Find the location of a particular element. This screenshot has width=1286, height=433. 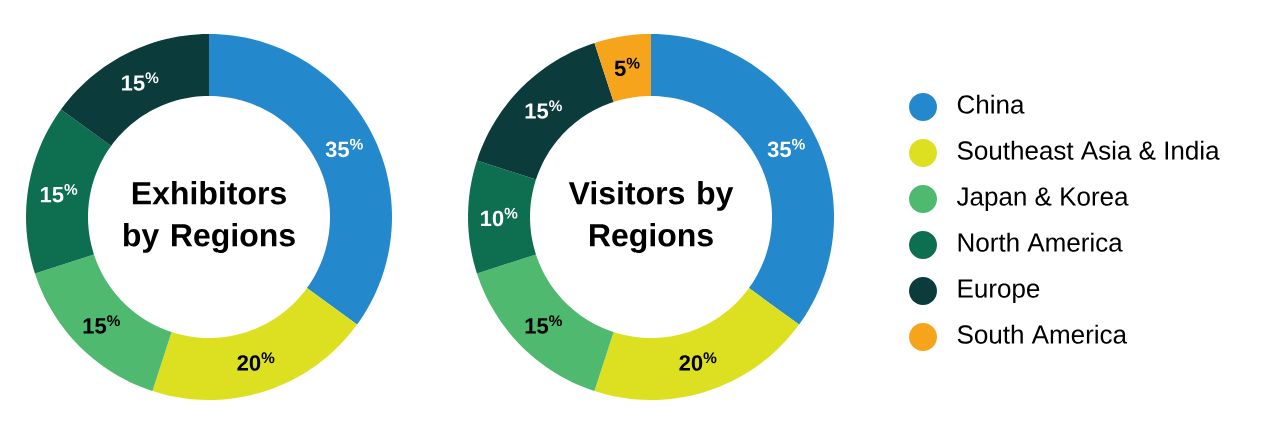

legend-label: South America is located at coordinates (1042, 334).